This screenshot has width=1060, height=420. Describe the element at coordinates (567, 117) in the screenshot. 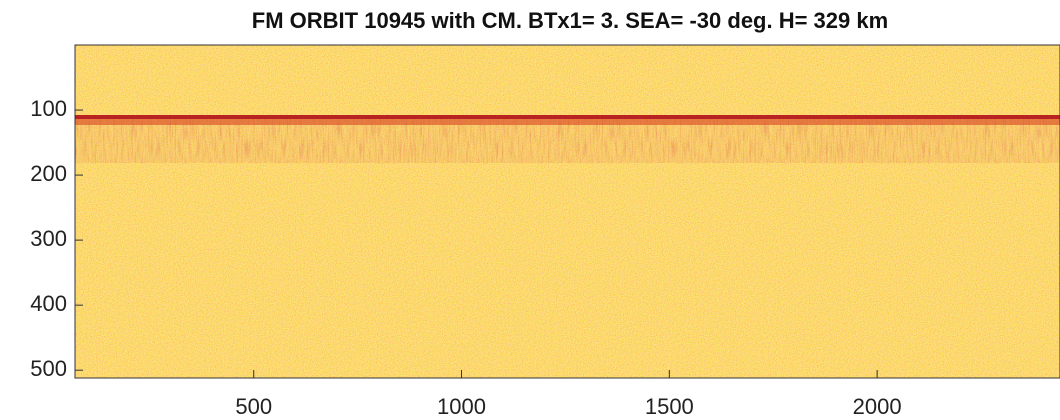

I see `surface-echo` at that location.